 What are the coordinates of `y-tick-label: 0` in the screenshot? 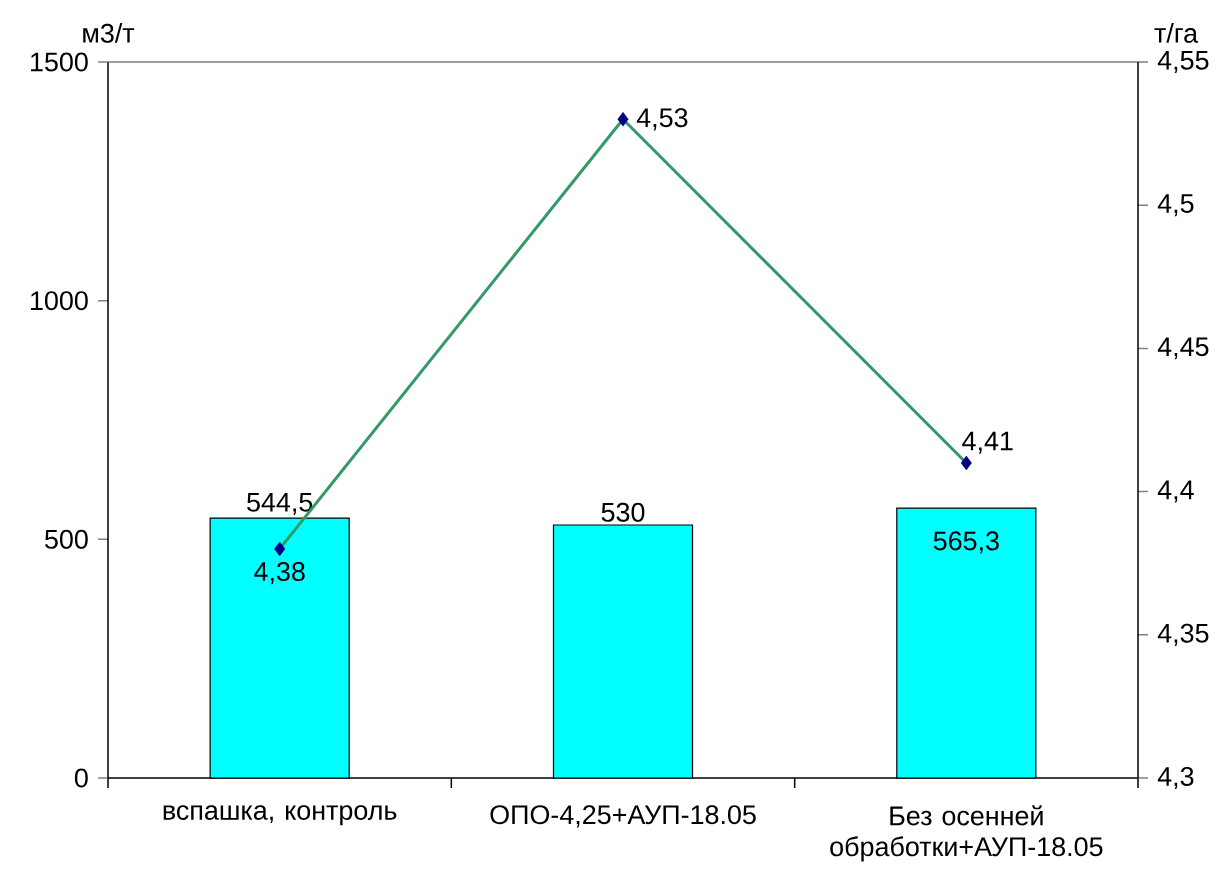 It's located at (81, 778).